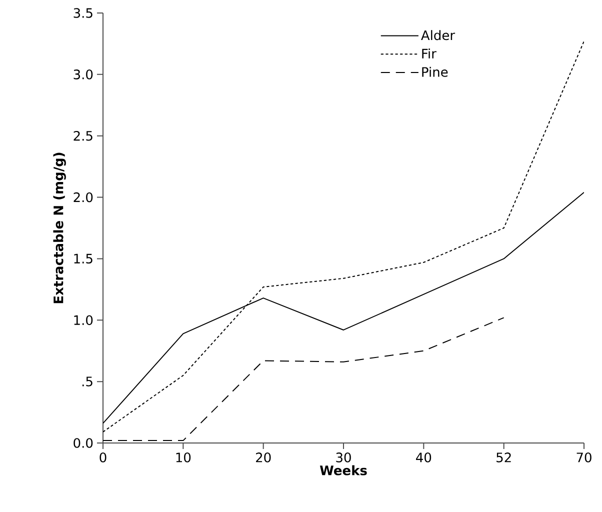  Describe the element at coordinates (429, 53) in the screenshot. I see `legend-label: Fir` at that location.